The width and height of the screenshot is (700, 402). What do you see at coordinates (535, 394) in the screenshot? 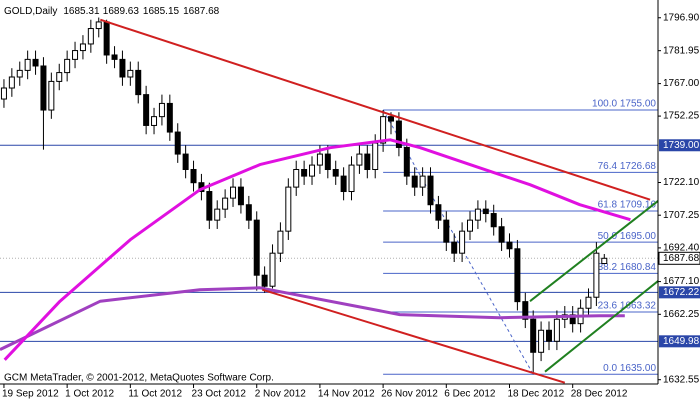
I see `x-tick-label: 18 Dec 2012` at bounding box center [535, 394].